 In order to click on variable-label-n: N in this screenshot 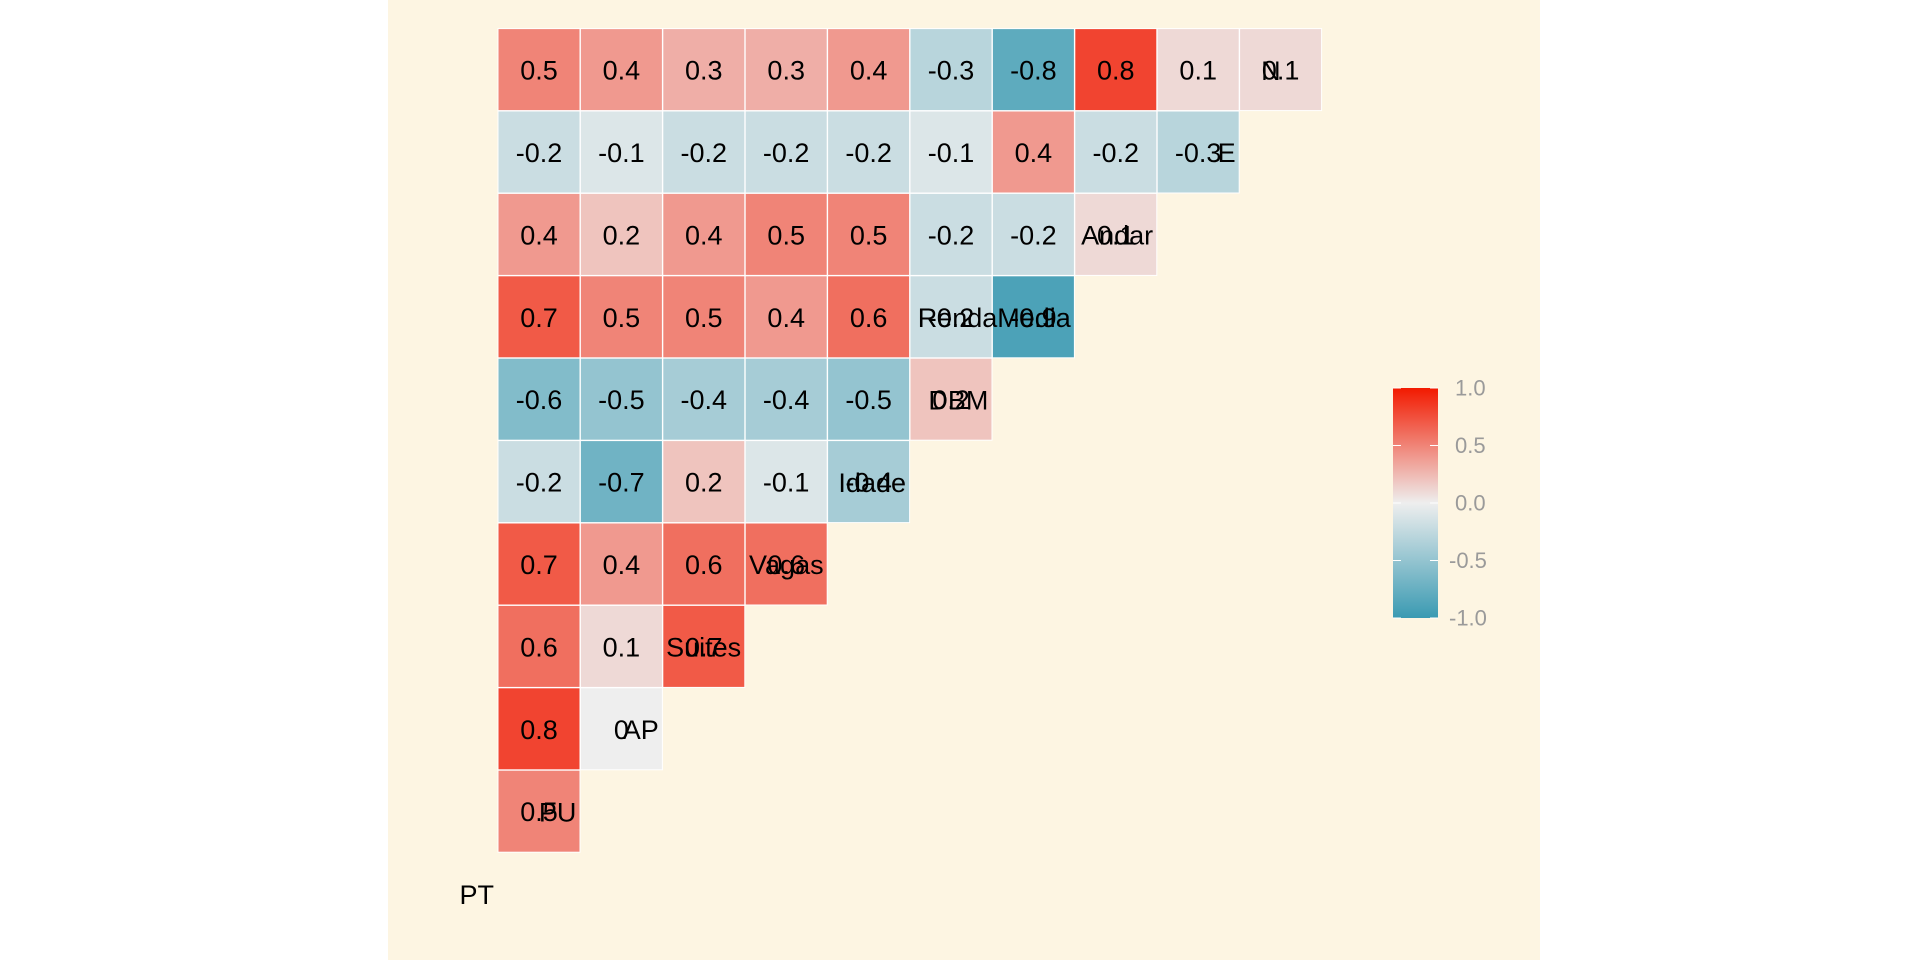, I will do `click(1271, 71)`.